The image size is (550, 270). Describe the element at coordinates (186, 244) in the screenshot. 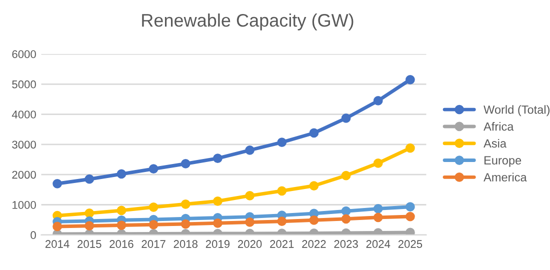

I see `x-tick-label: 2018` at that location.